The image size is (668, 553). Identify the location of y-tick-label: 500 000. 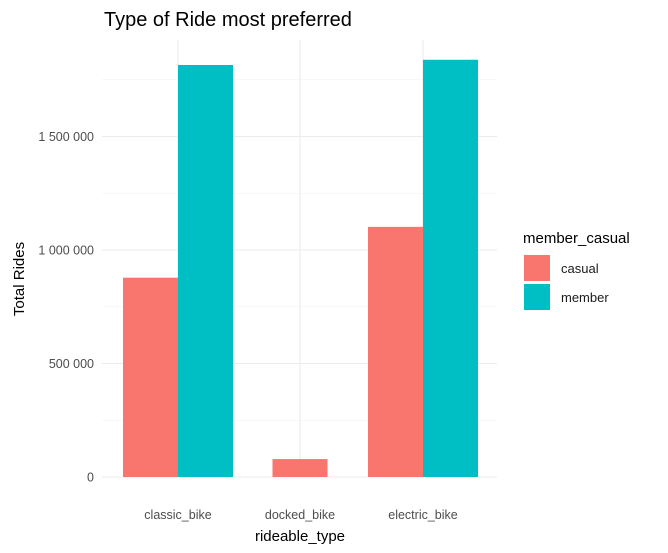
(71, 364).